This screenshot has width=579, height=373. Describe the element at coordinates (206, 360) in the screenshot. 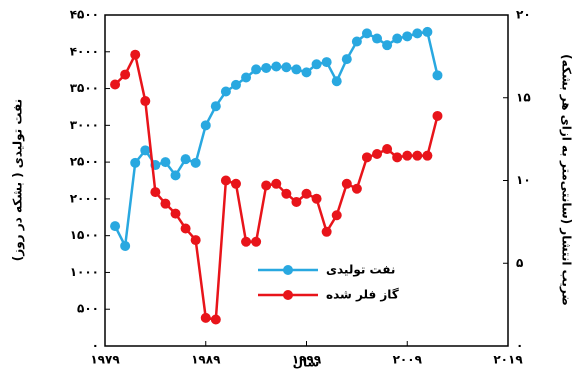

I see `x-tick-label: ۱۹۸۹` at that location.